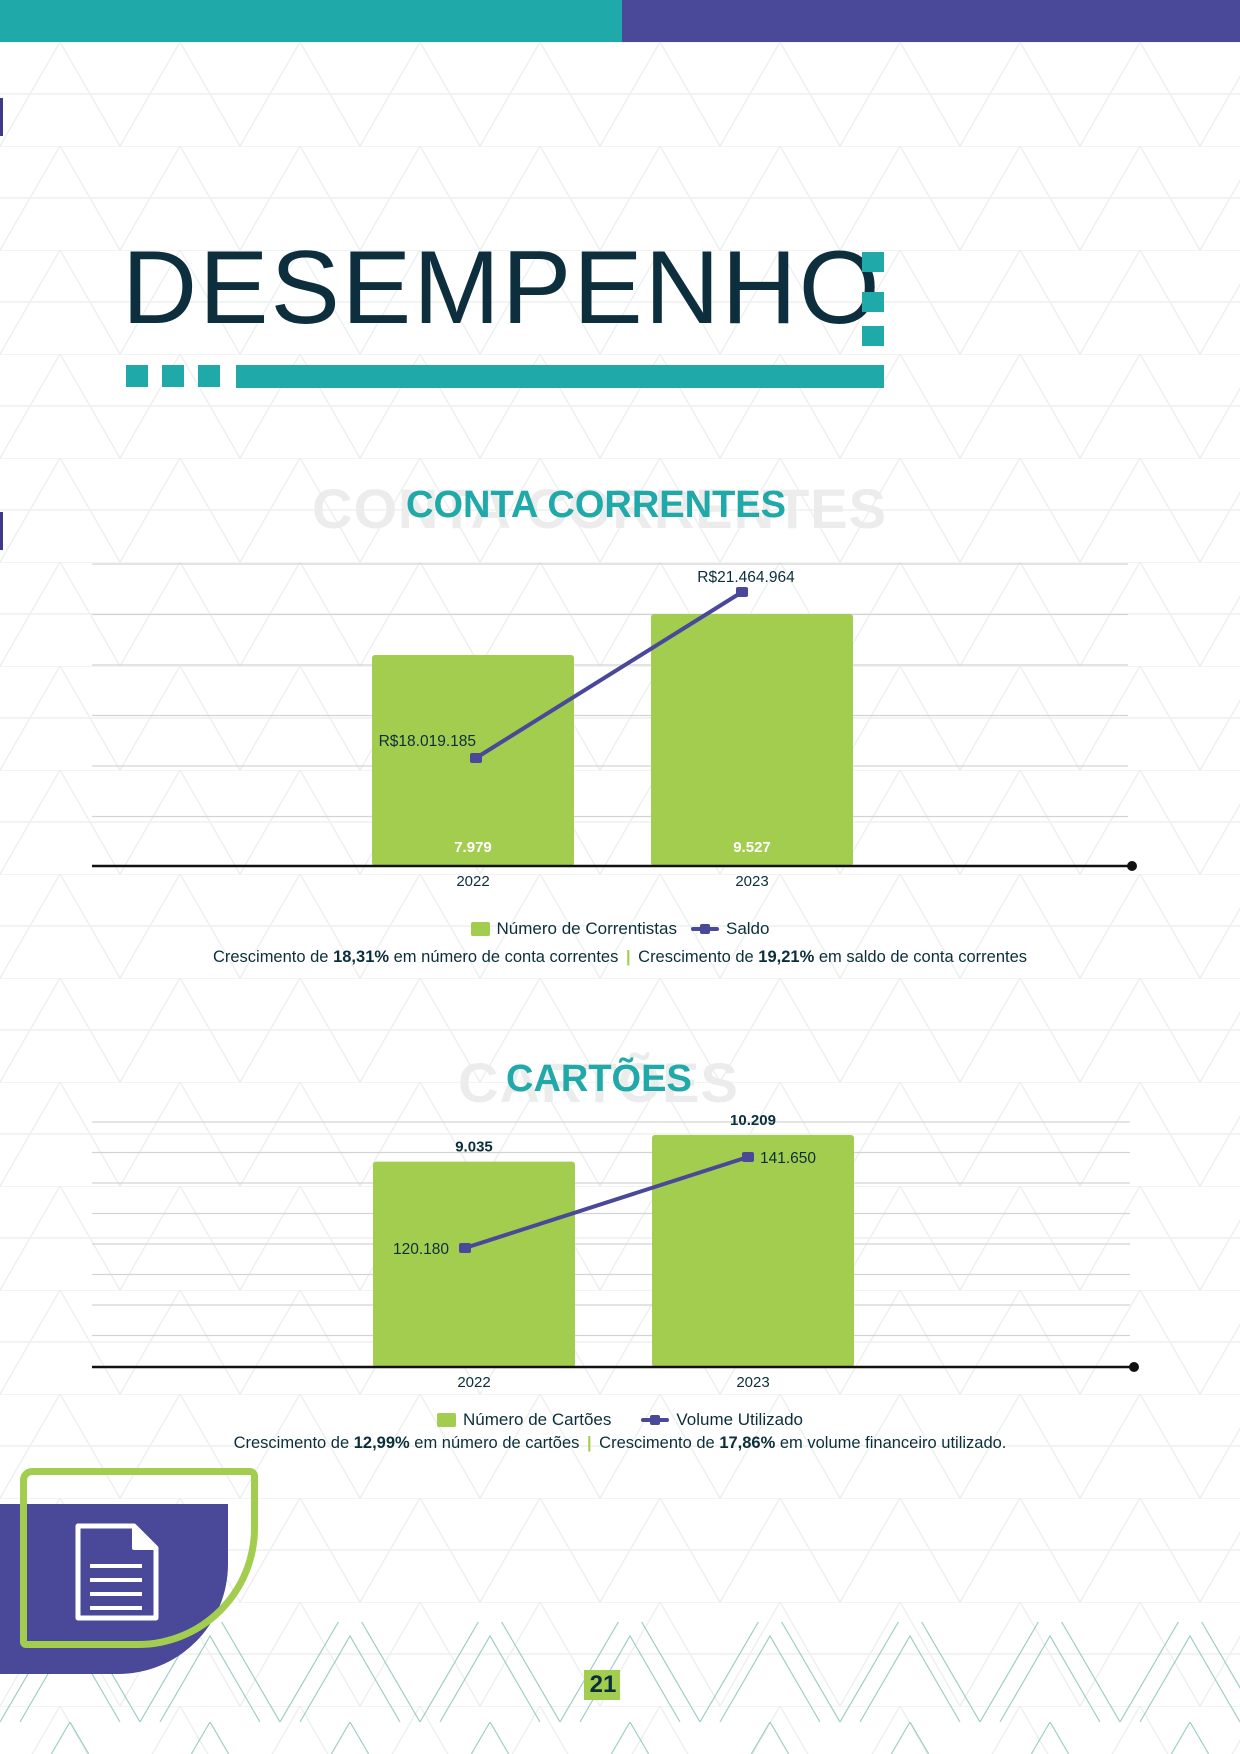 This screenshot has width=1240, height=1754. What do you see at coordinates (504, 957) in the screenshot?
I see `growth-text: em número de conta correntes` at bounding box center [504, 957].